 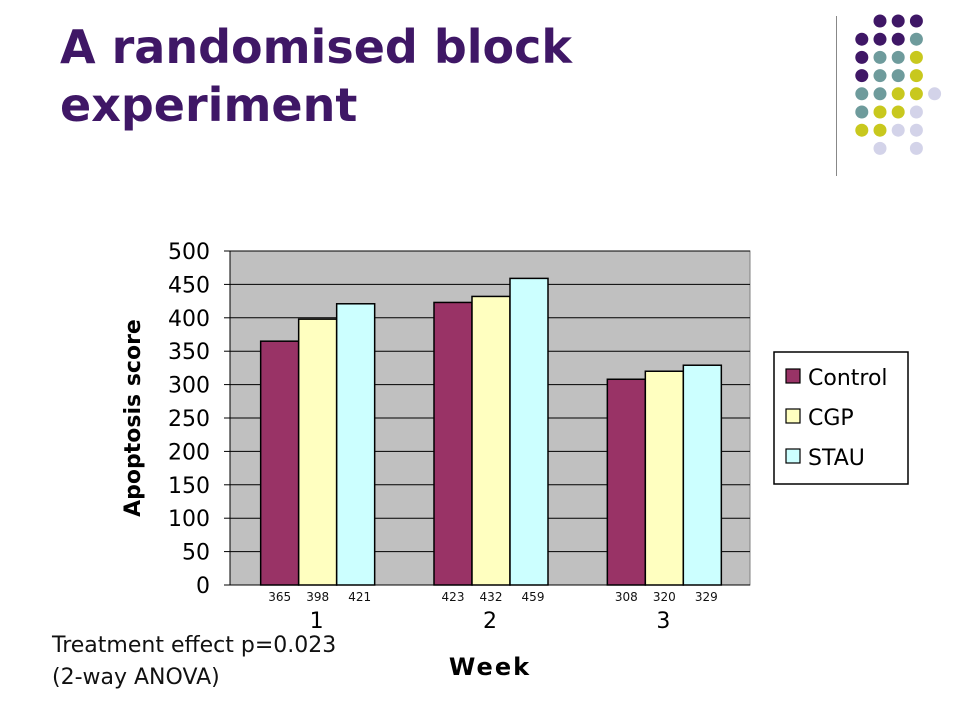 What do you see at coordinates (189, 452) in the screenshot?
I see `y-tick-label: 200` at bounding box center [189, 452].